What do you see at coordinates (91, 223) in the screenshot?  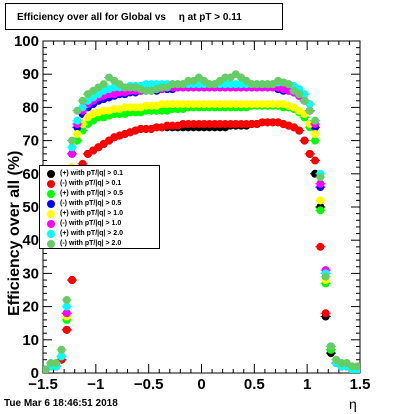 I see `legend-label: (-) with pT/|q| > 1.0` at bounding box center [91, 223].